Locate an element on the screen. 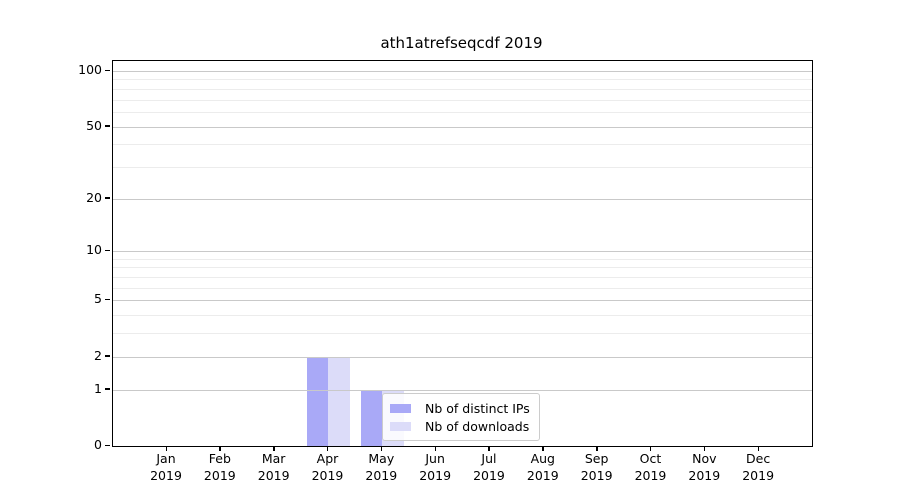 This screenshot has width=900, height=500. x-tick-label: Mar 2019 is located at coordinates (273, 467).